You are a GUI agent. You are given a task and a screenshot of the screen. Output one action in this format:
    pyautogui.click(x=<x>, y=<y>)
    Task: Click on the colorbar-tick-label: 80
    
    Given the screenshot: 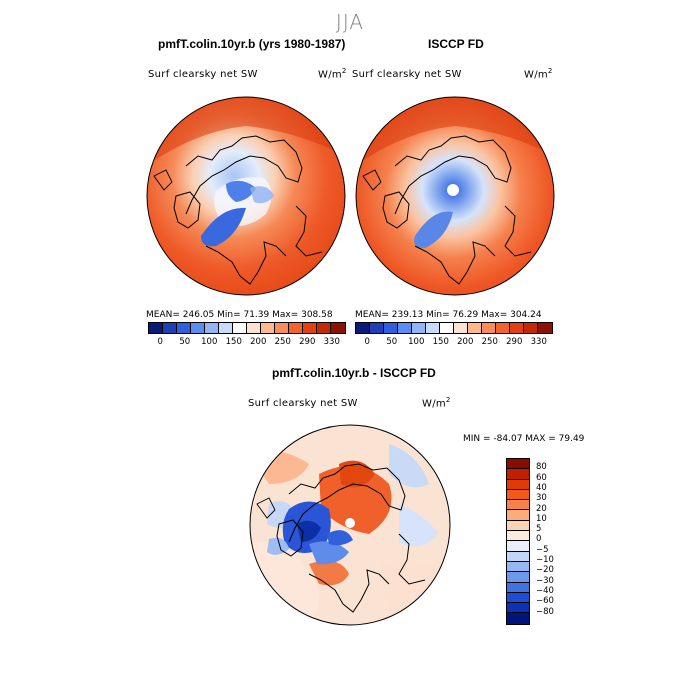 What is the action you would take?
    pyautogui.click(x=541, y=467)
    